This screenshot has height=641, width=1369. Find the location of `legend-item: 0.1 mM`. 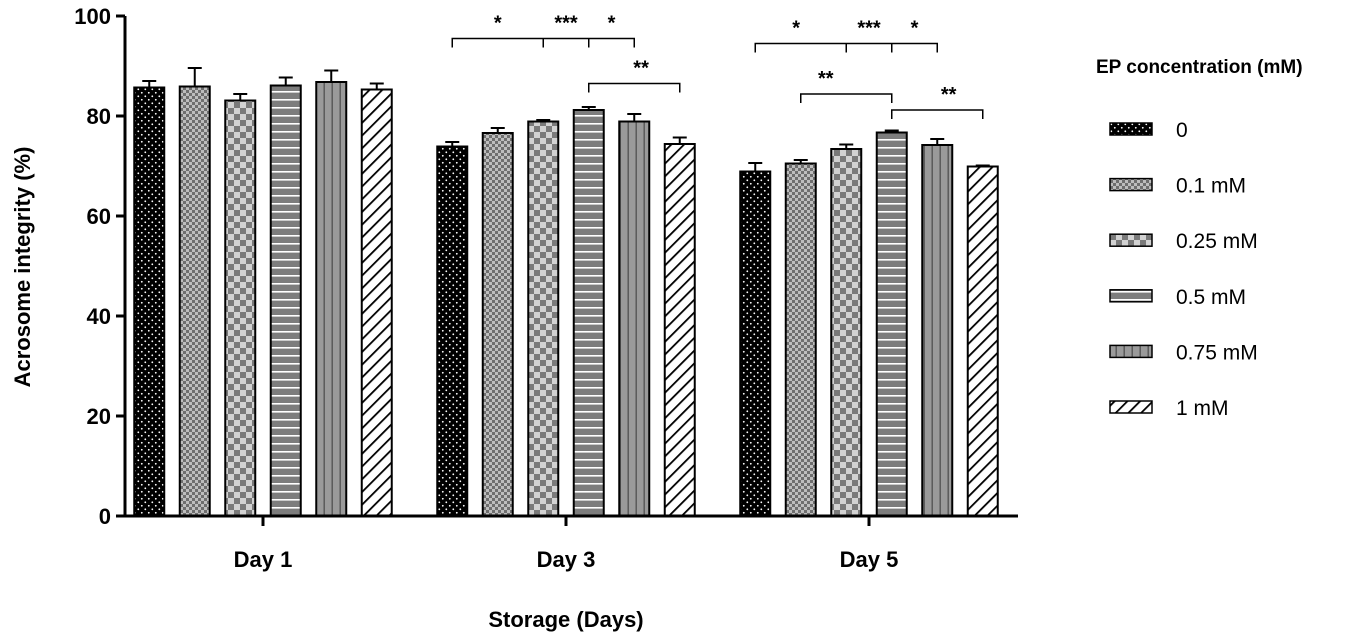

legend-item: 0.1 mM is located at coordinates (1177, 186).